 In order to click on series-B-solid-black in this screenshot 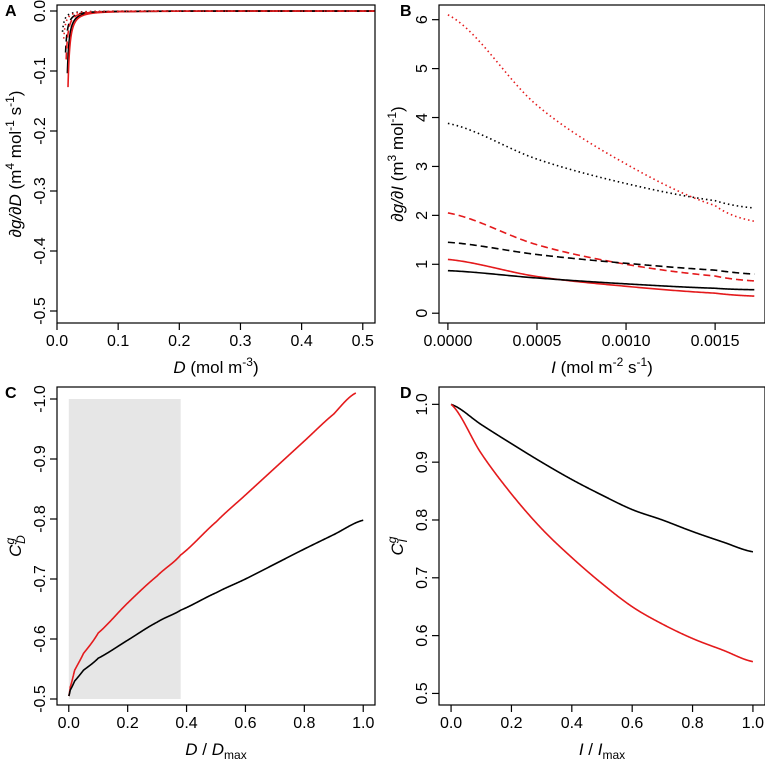, I will do `click(601, 280)`.